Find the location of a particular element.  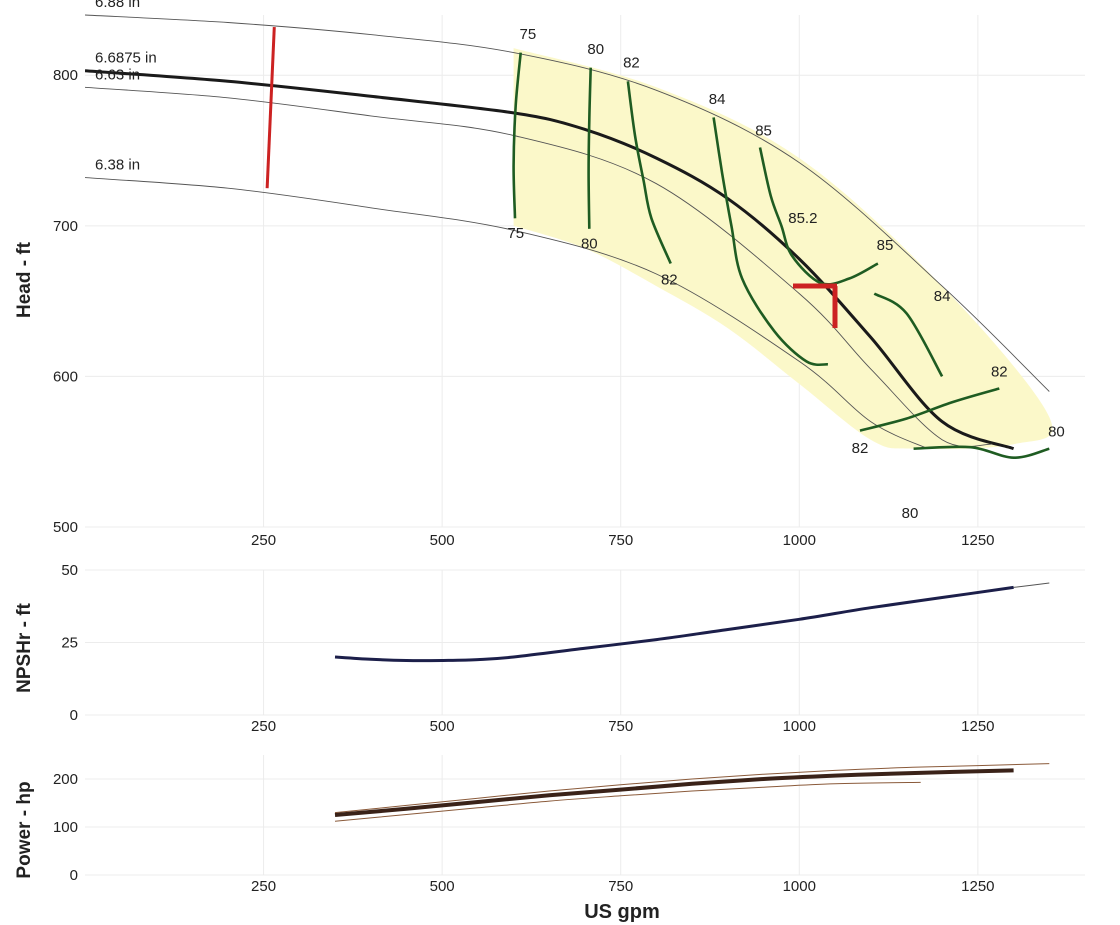

power-curve is located at coordinates (674, 792).